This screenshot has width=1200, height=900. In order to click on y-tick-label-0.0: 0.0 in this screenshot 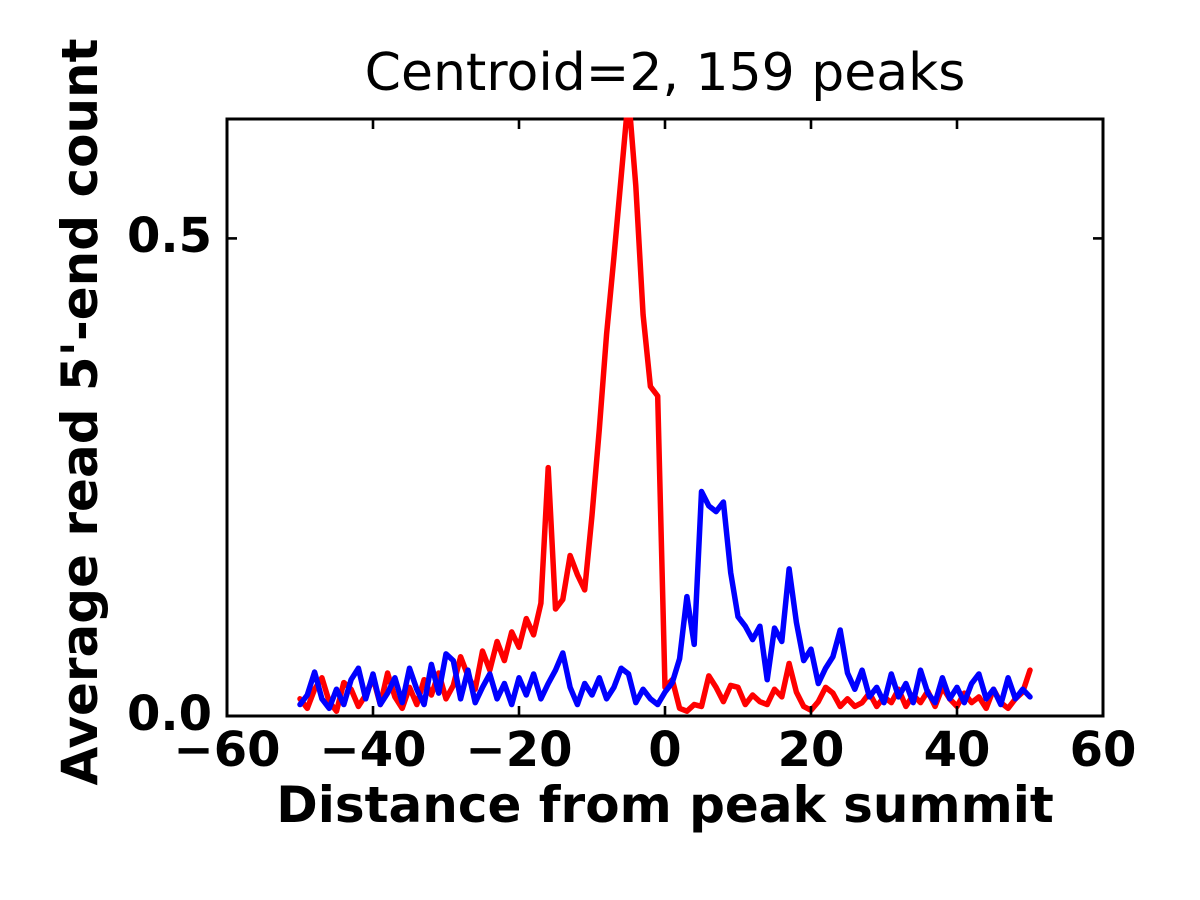, I will do `click(169, 714)`.